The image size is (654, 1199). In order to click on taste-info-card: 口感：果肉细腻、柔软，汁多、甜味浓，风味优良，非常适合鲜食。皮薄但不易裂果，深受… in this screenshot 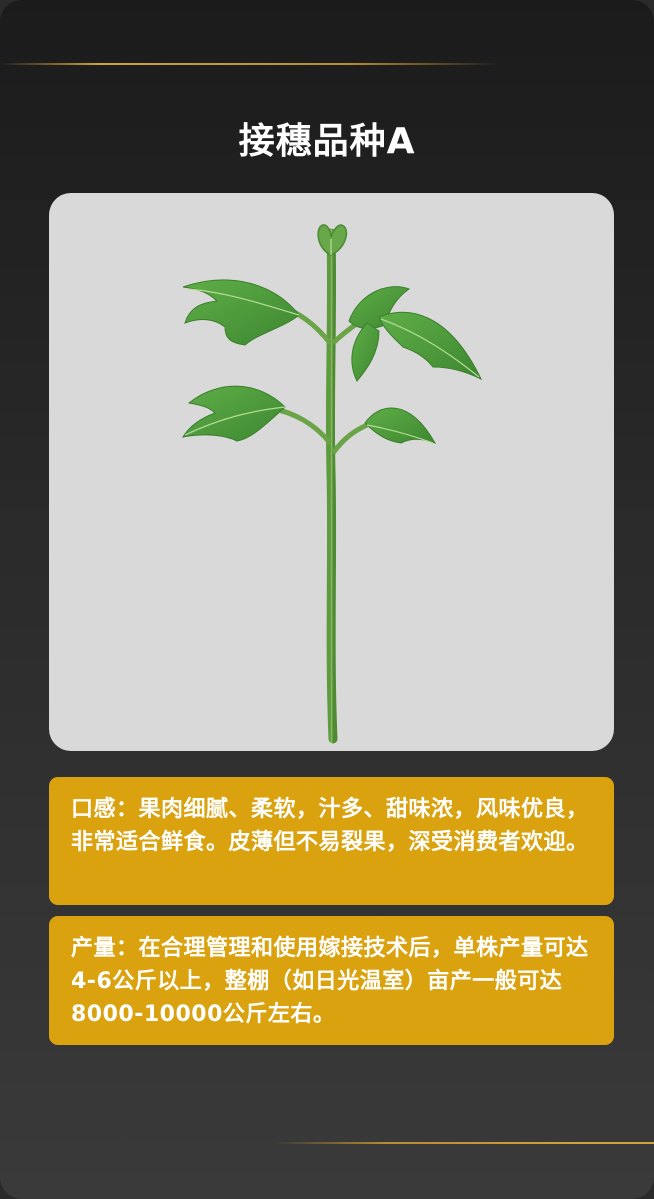, I will do `click(331, 841)`.